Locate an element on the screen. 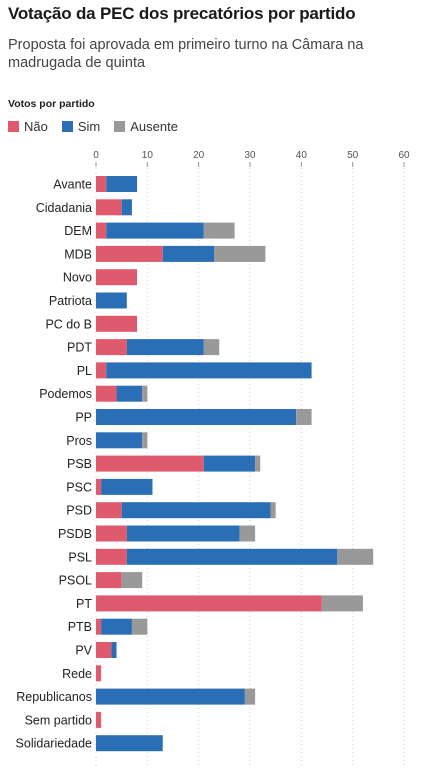 The width and height of the screenshot is (429, 771). legend-item-ausente: Ausente is located at coordinates (146, 126).